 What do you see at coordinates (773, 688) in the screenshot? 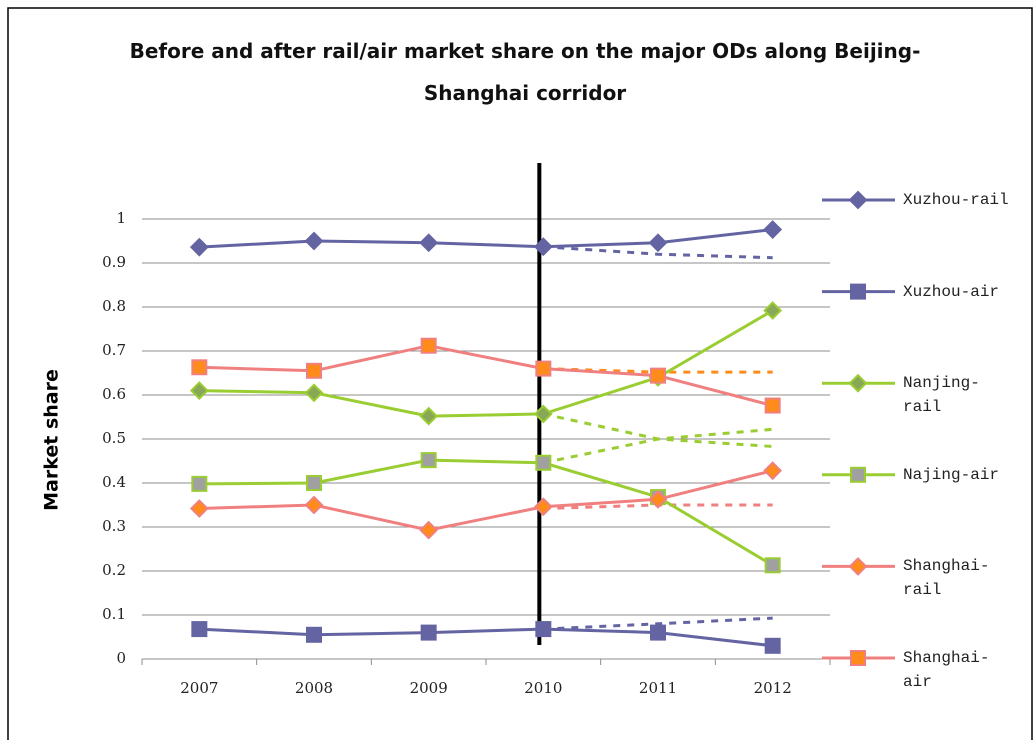
I see `x-tick-label: 2012` at bounding box center [773, 688].